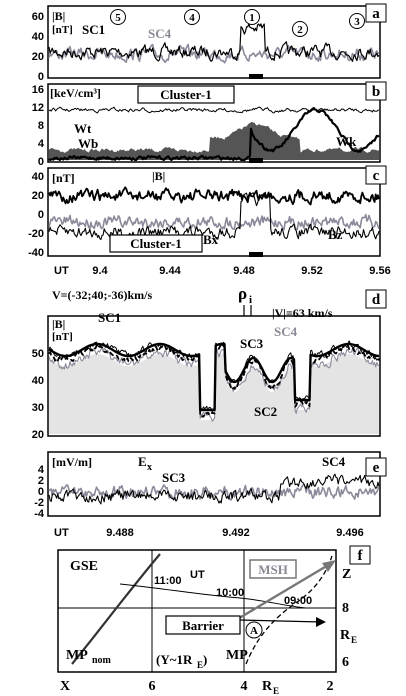 Image resolution: width=406 pixels, height=696 pixels. Describe the element at coordinates (254, 630) in the screenshot. I see `point-a-marker` at that location.